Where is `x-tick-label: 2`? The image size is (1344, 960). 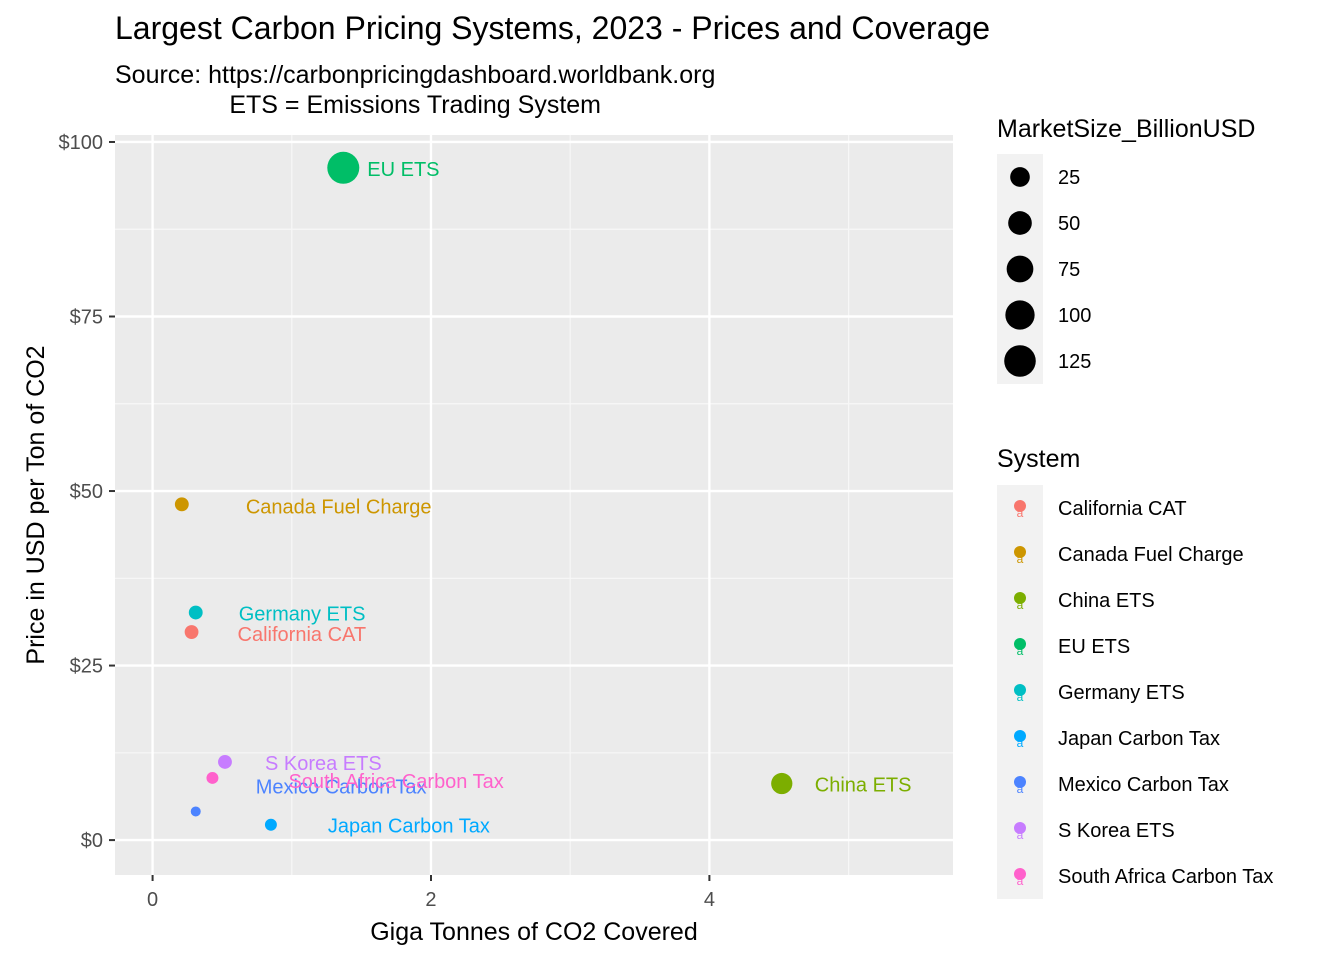 x-tick-label: 2 is located at coordinates (430, 900).